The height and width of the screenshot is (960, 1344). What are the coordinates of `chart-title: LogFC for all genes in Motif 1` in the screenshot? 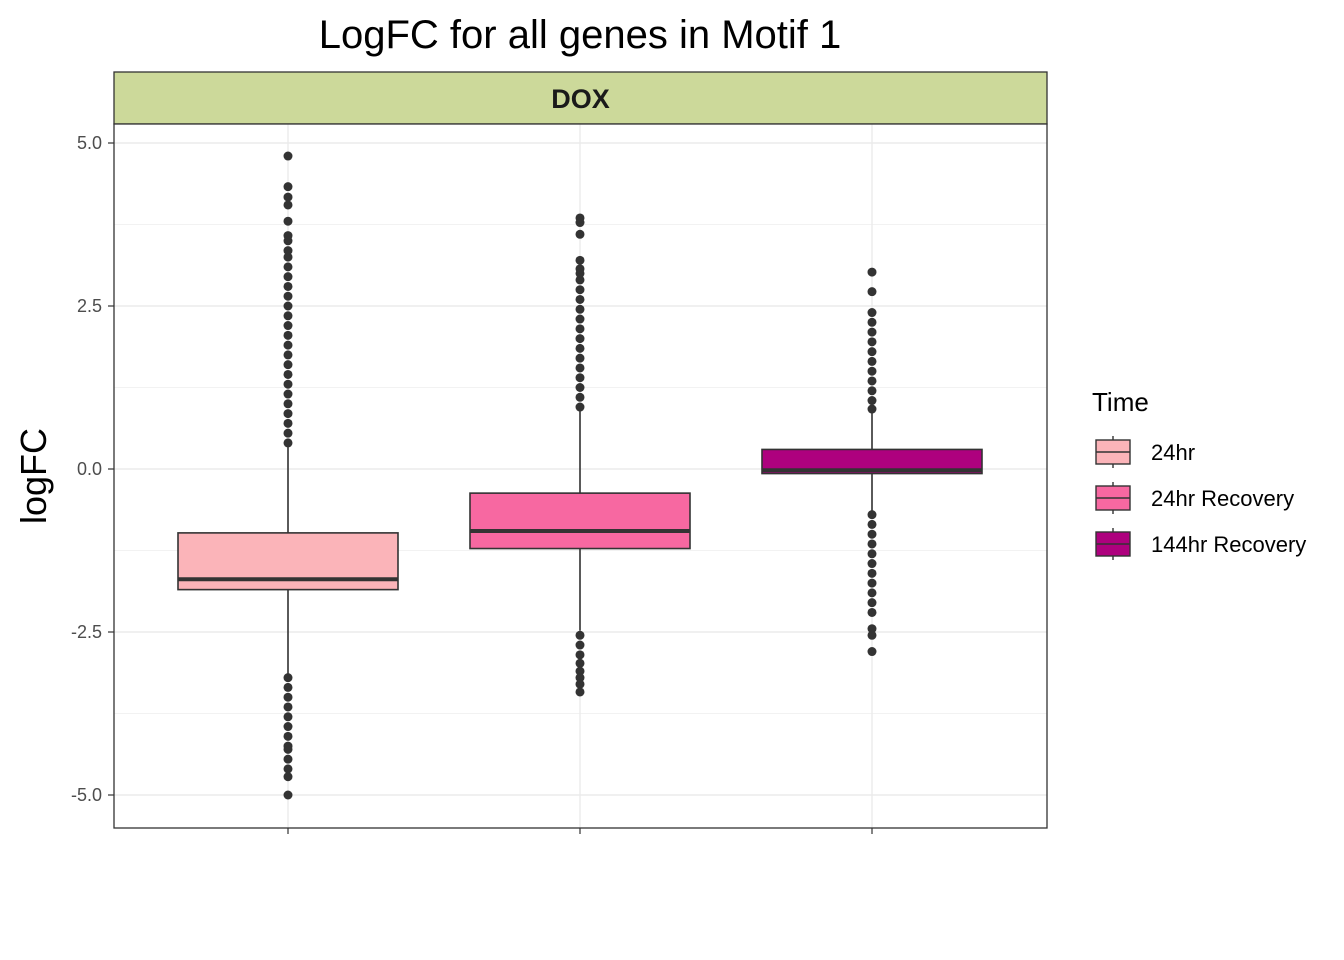 It's located at (580, 35).